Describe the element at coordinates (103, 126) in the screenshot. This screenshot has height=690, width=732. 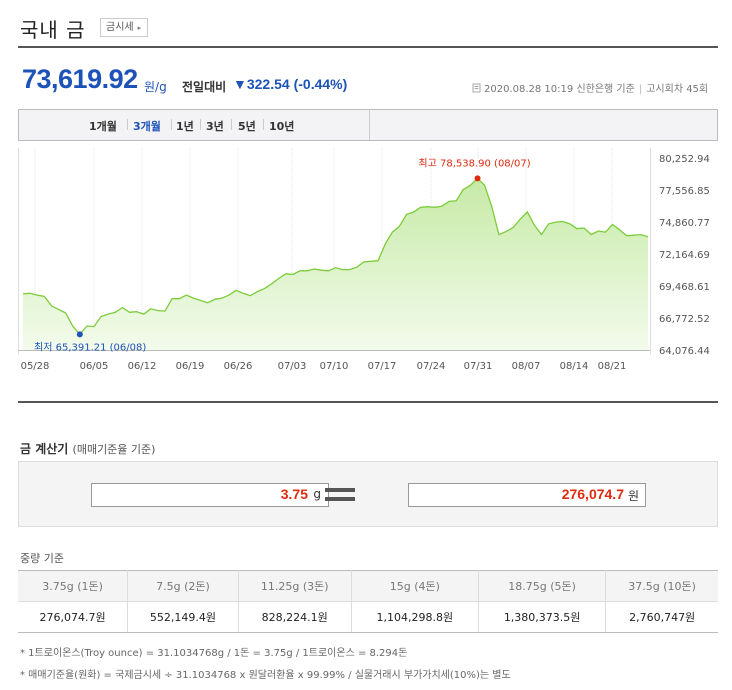
I see `tab-1m: 1개월` at that location.